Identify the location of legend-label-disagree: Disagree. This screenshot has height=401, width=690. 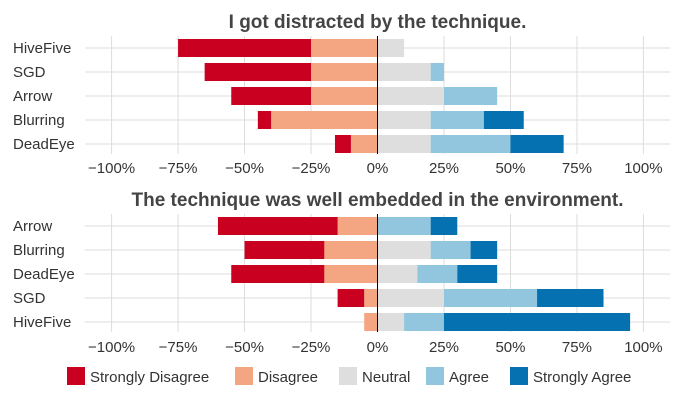
(288, 377).